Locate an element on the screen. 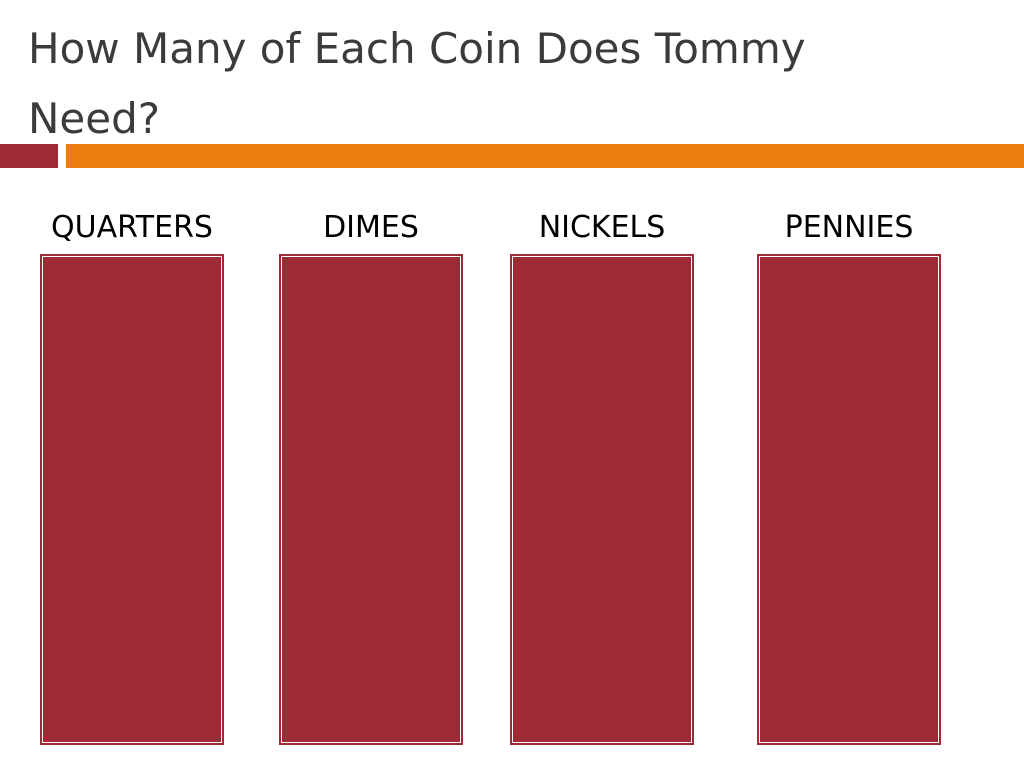  column-label: NICKELS is located at coordinates (602, 227).